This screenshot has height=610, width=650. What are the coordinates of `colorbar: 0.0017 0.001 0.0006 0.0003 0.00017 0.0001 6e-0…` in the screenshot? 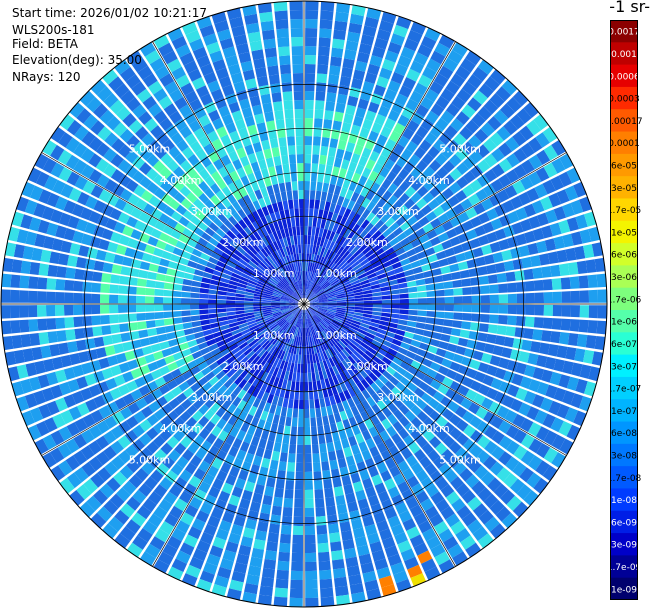 It's located at (626, 310).